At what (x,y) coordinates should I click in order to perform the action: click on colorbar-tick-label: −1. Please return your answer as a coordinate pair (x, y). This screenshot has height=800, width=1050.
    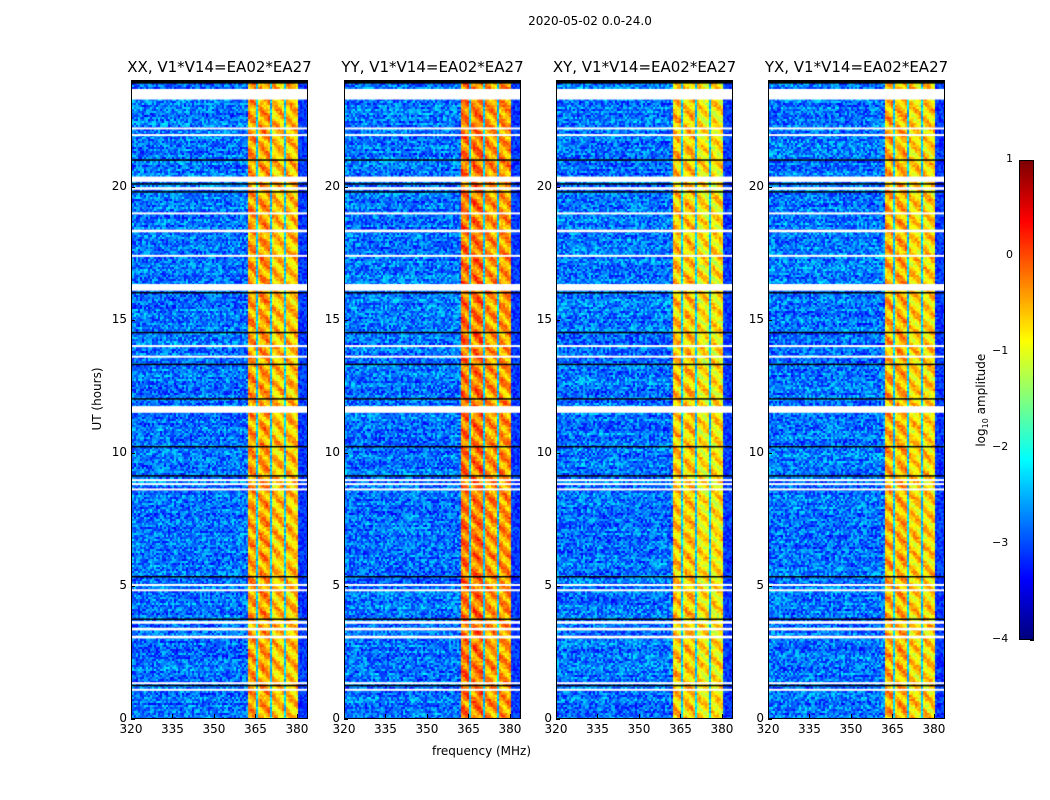
    Looking at the image, I should click on (1000, 350).